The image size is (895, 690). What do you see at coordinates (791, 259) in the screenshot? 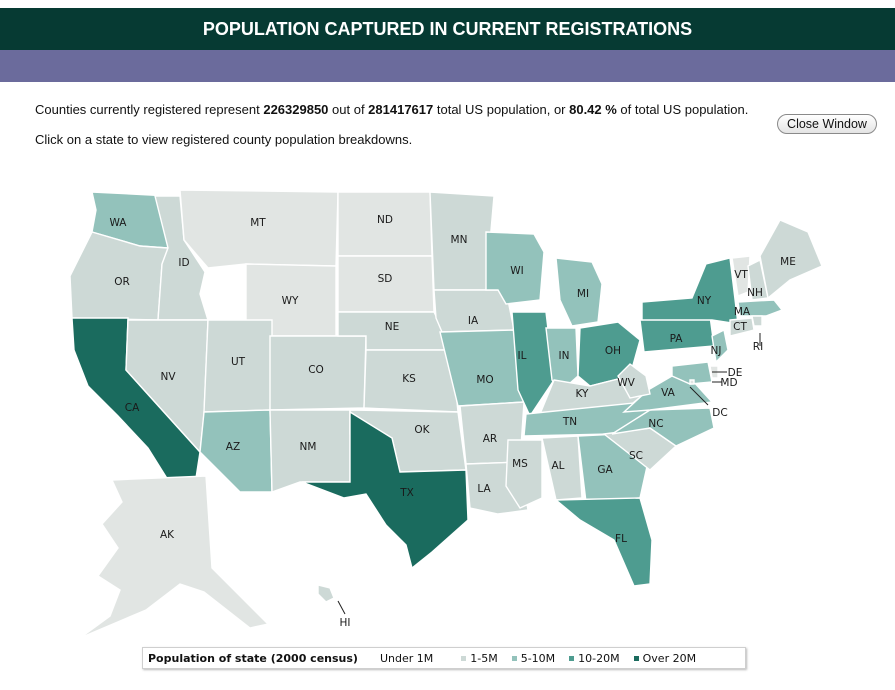
I see `state-me` at bounding box center [791, 259].